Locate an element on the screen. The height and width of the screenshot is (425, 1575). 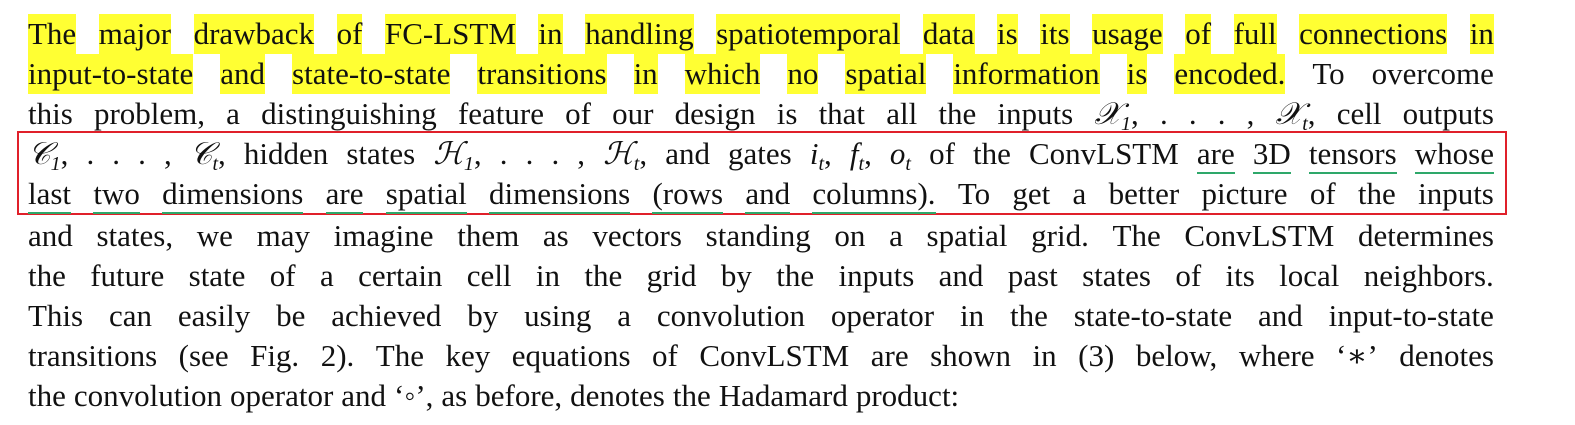
word: operator is located at coordinates (882, 315).